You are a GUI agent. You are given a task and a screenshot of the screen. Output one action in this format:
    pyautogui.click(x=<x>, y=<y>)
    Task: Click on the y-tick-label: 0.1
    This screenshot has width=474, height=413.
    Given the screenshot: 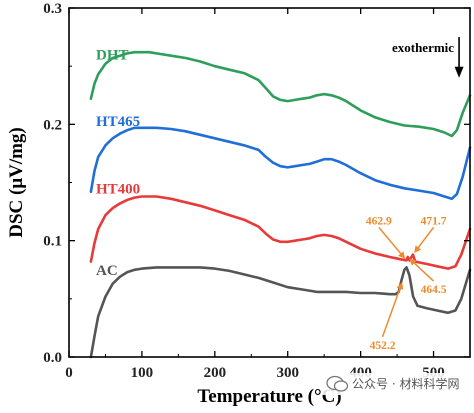 What is the action you would take?
    pyautogui.click(x=52, y=242)
    